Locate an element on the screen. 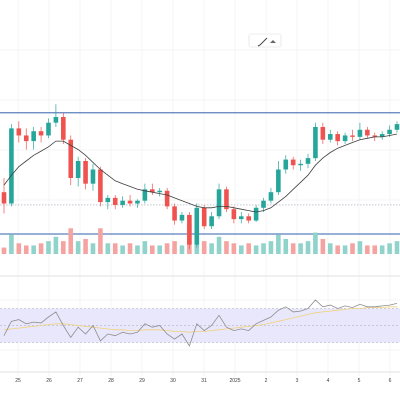 This screenshot has height=400, width=400. pencil-shaft is located at coordinates (263, 41).